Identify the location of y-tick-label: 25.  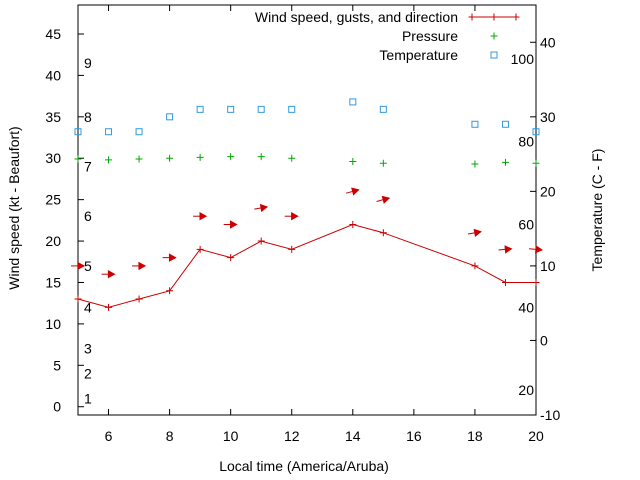
(53, 200).